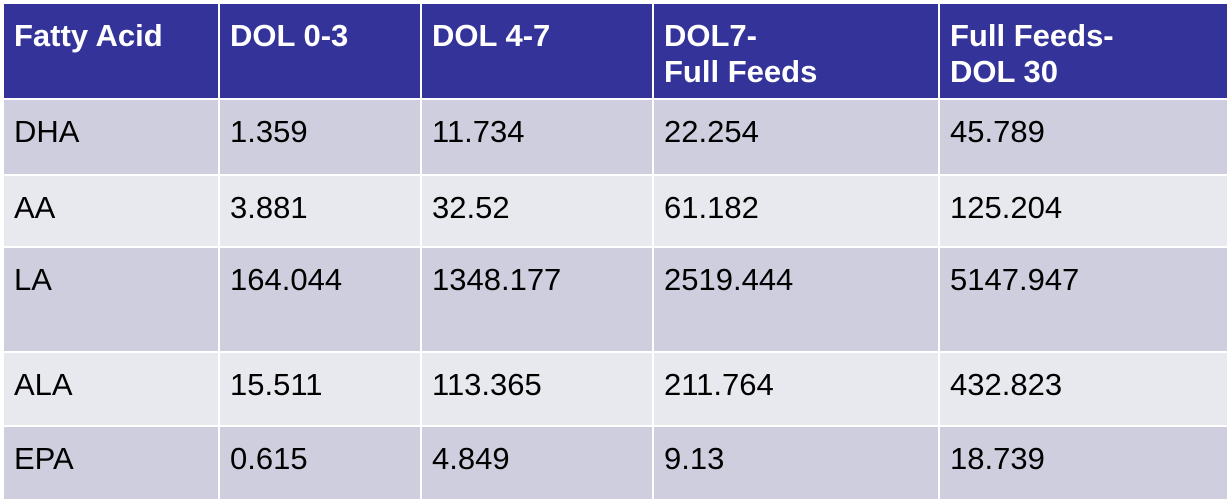 The image size is (1230, 501). I want to click on table-cell: 4.849, so click(537, 463).